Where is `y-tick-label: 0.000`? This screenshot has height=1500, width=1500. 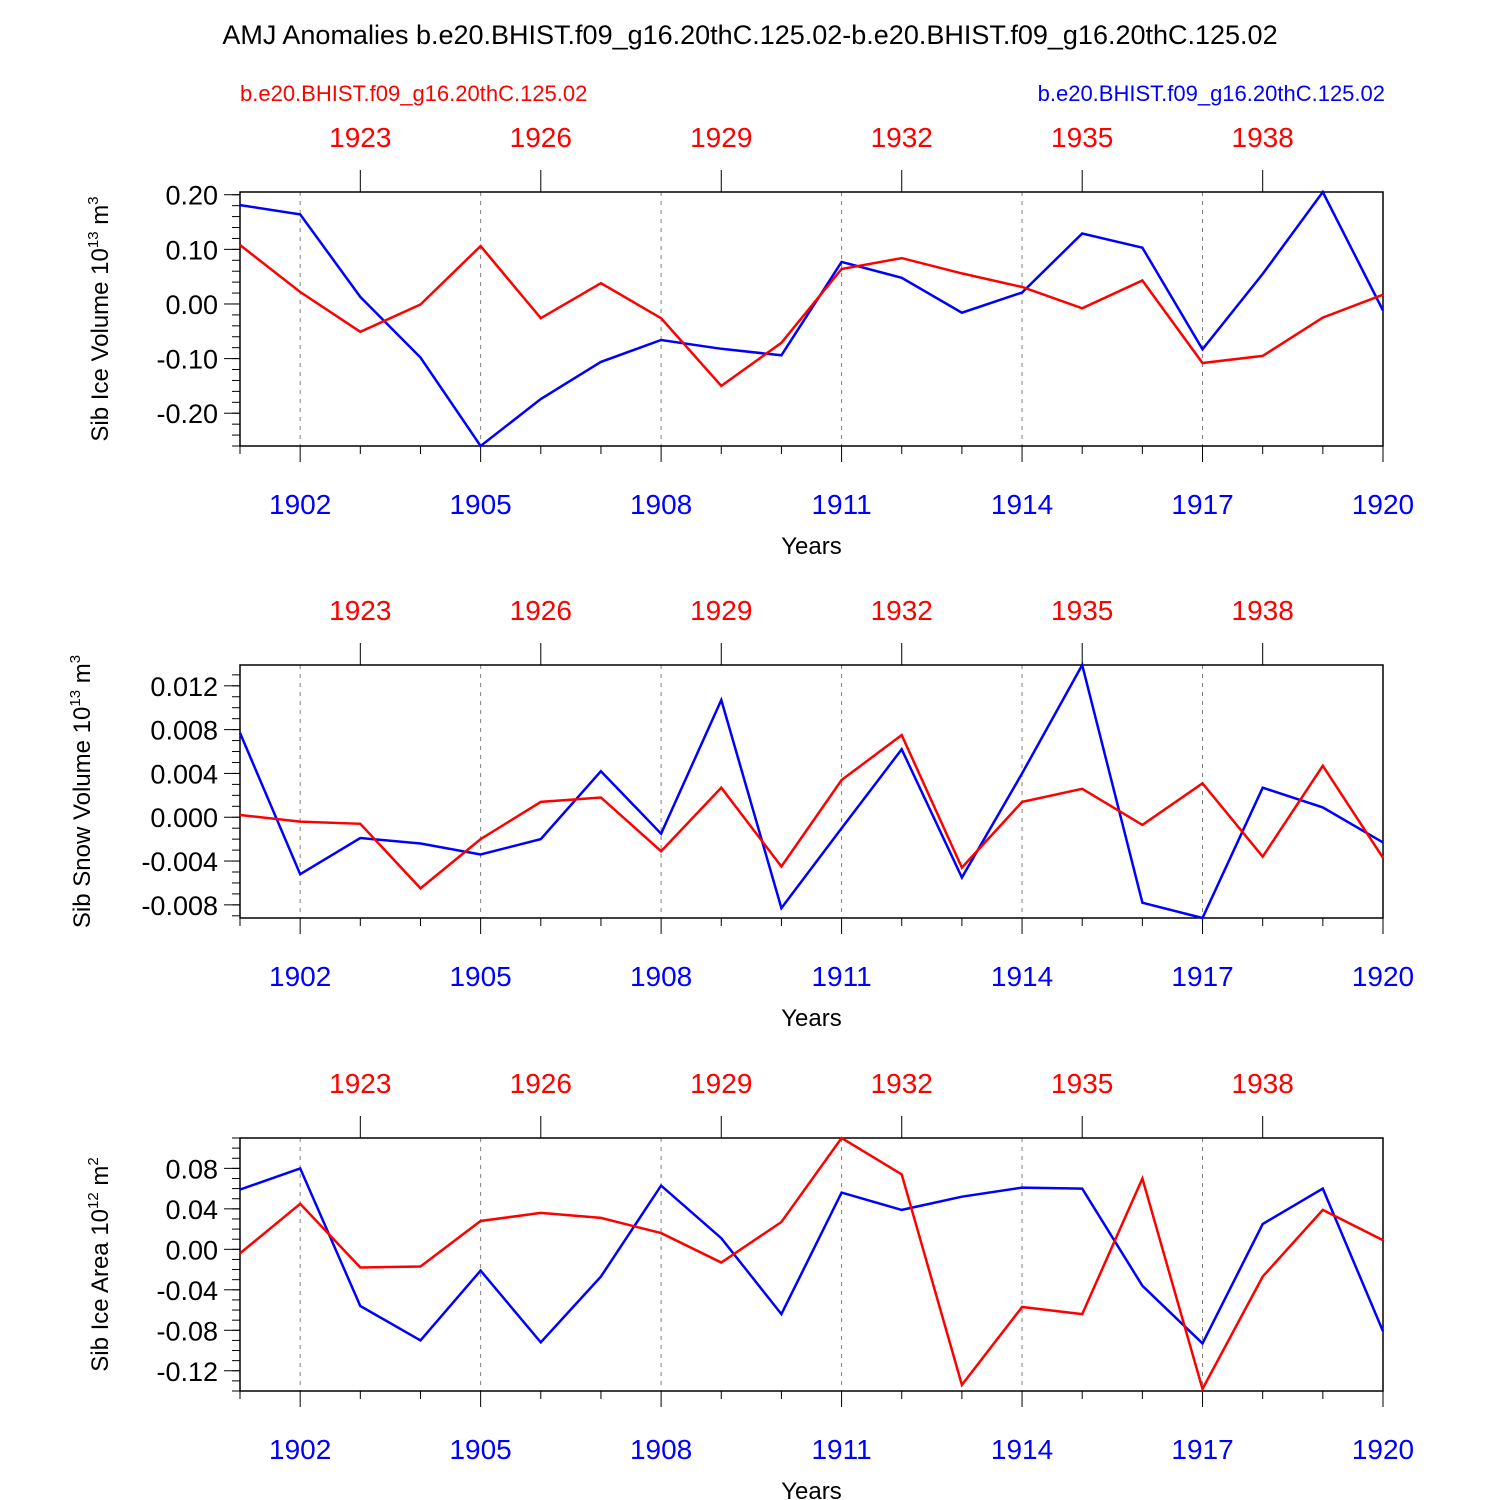
y-tick-label: 0.000 is located at coordinates (184, 818).